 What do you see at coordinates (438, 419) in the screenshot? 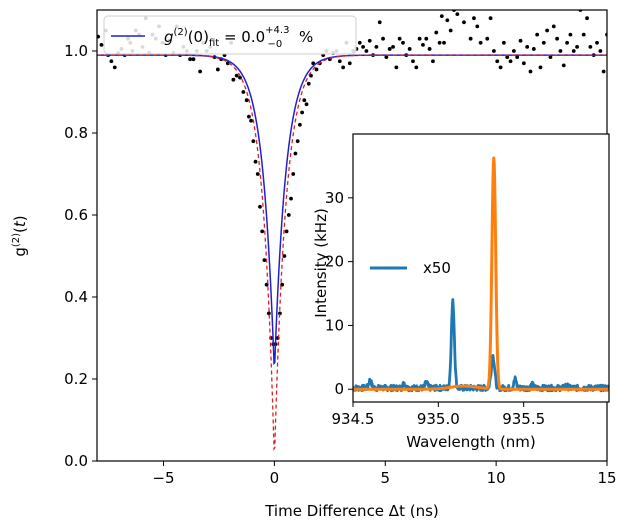
I see `inset-x-tick-label: 935.0` at bounding box center [438, 419].